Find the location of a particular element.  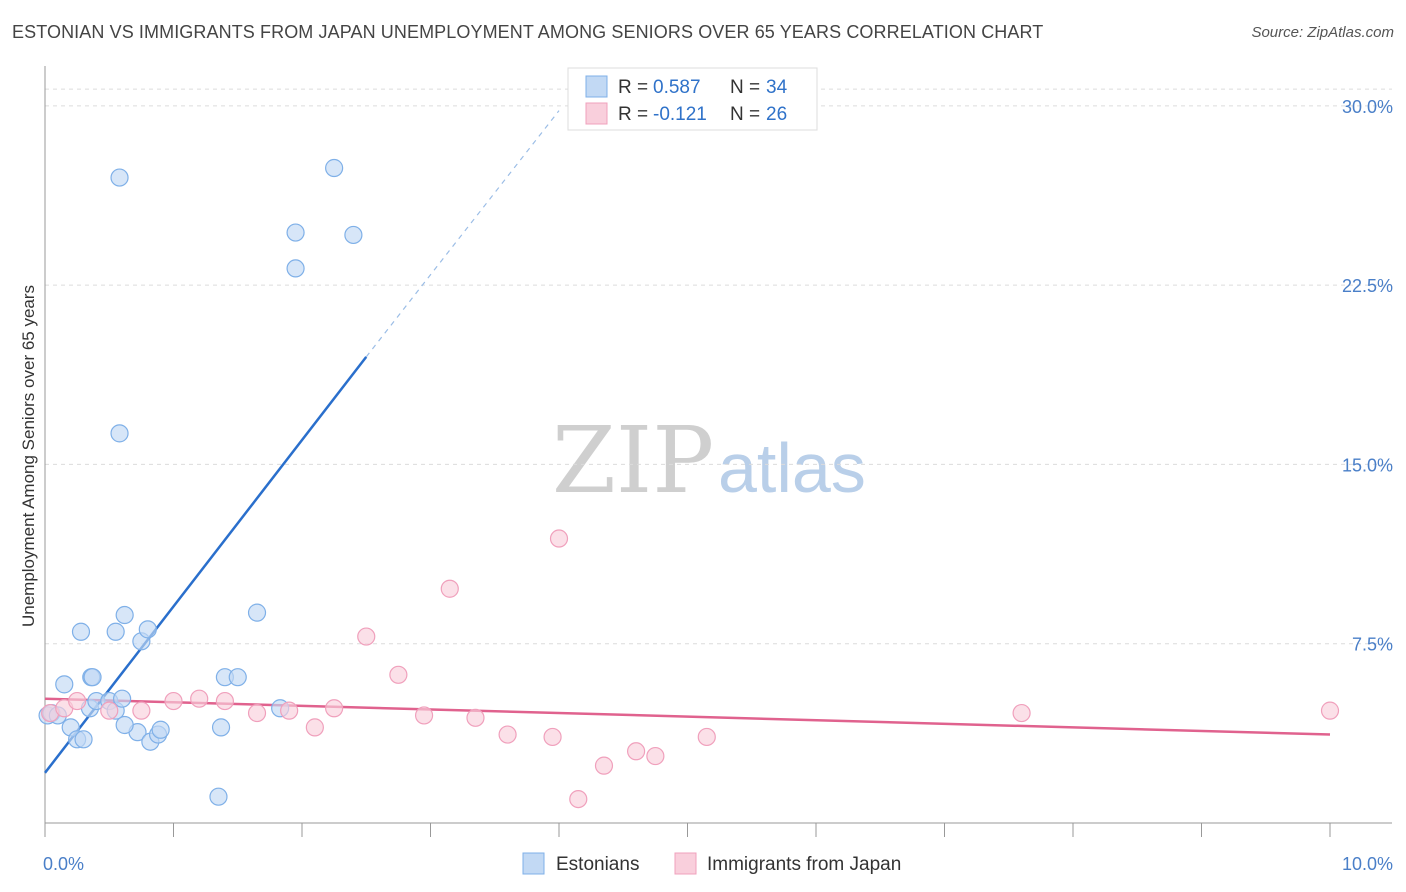

legend-n-label-japan: N = is located at coordinates (745, 114).